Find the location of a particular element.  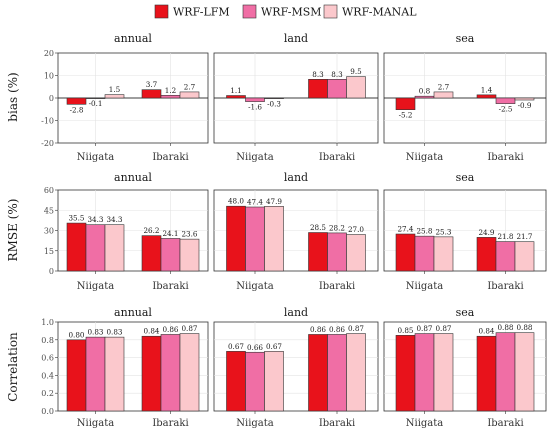

data-label: 34.3 is located at coordinates (114, 219).